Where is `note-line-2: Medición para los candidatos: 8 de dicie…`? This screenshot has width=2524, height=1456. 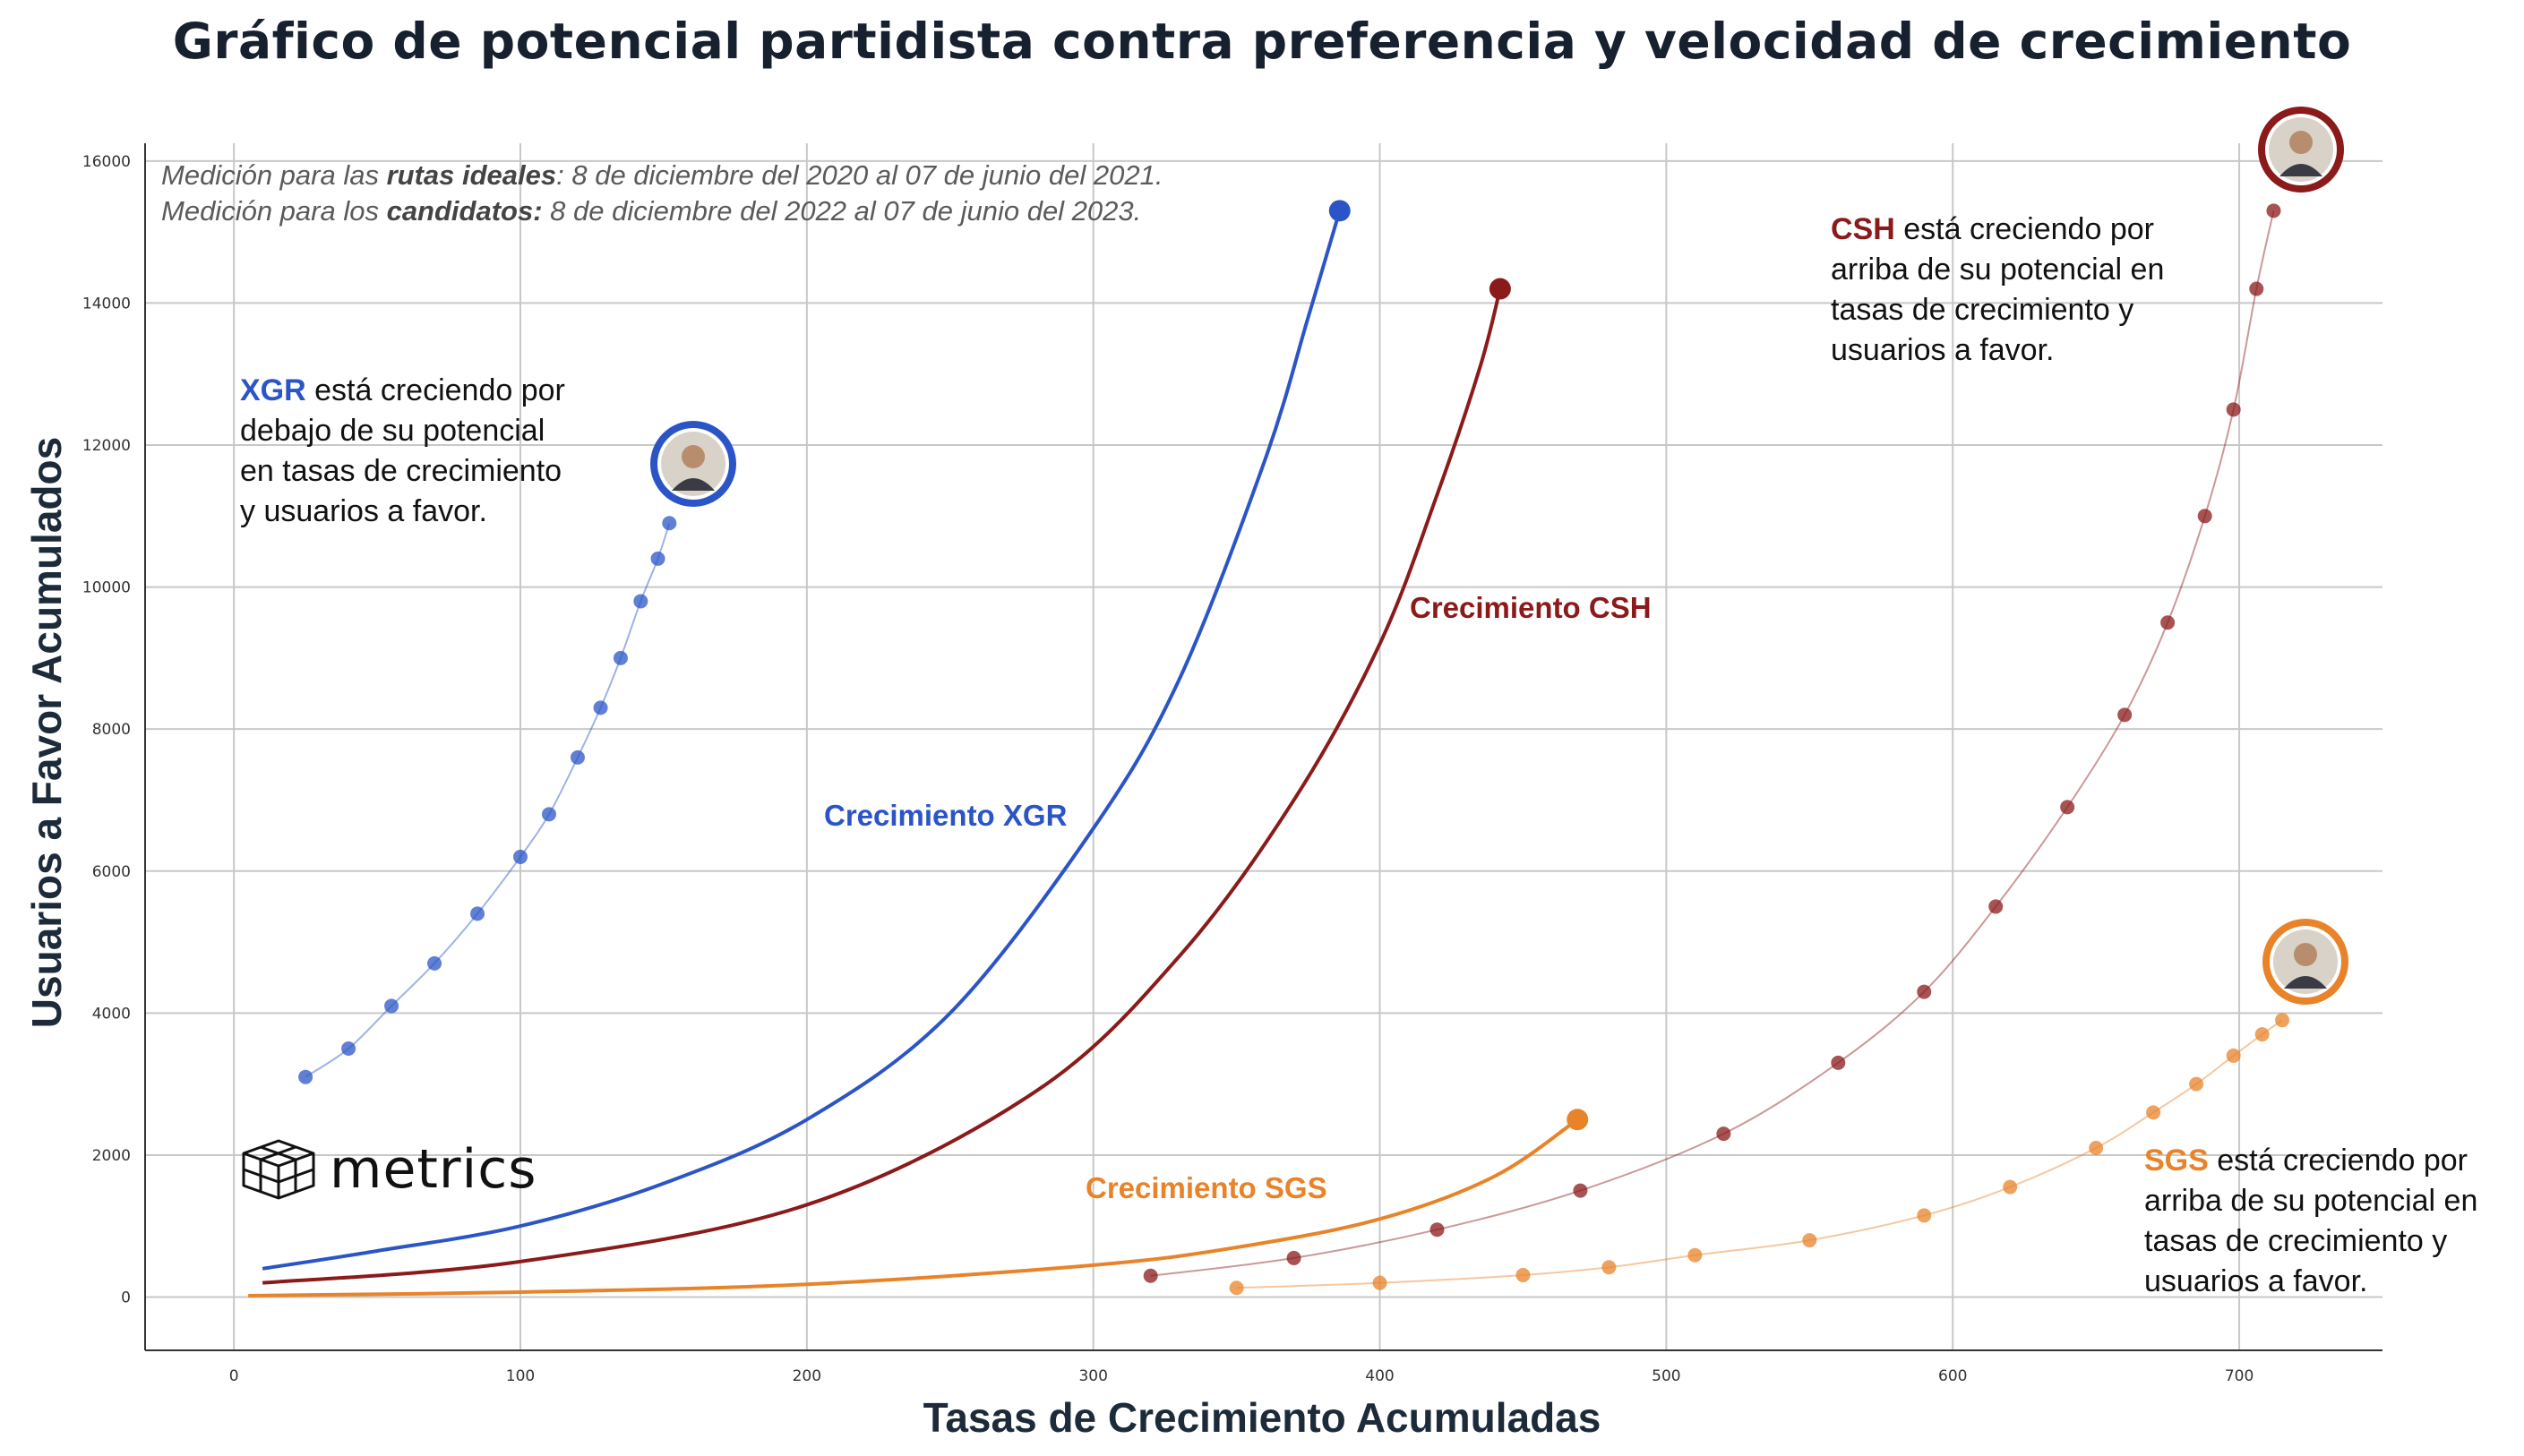
note-line-2: Medición para los candidatos: 8 de dicie… is located at coordinates (652, 211).